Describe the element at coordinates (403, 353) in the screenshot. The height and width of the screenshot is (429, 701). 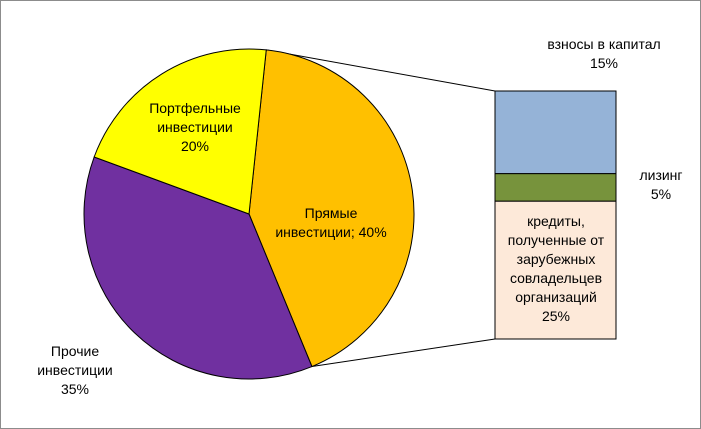
I see `connector-line-bottom` at that location.